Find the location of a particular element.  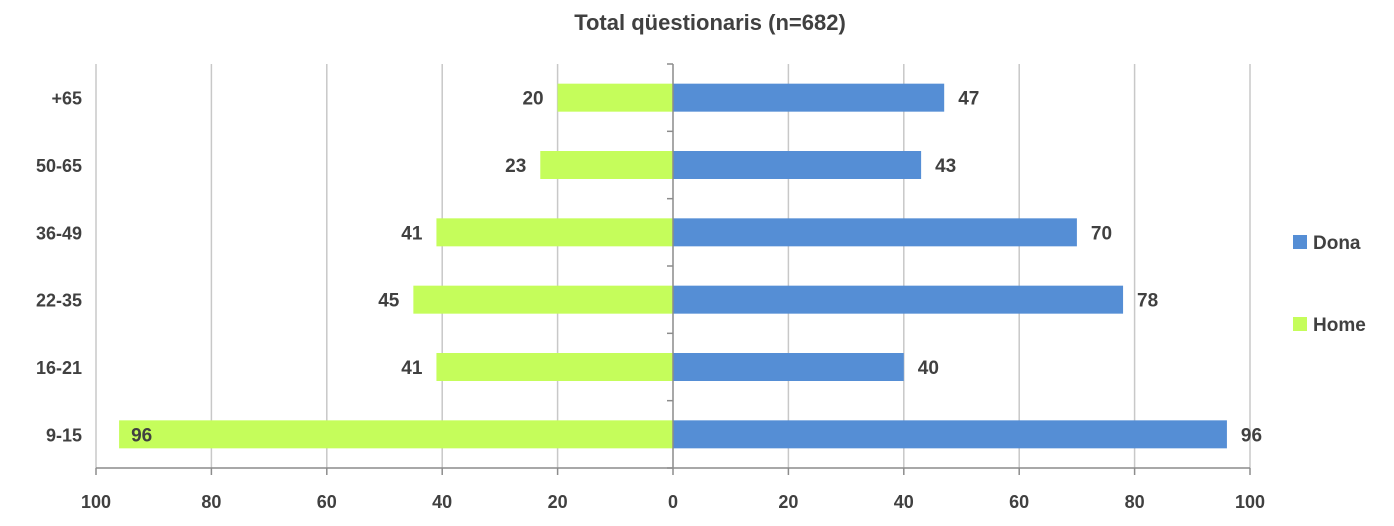

value-label-home: 96 is located at coordinates (141, 435).